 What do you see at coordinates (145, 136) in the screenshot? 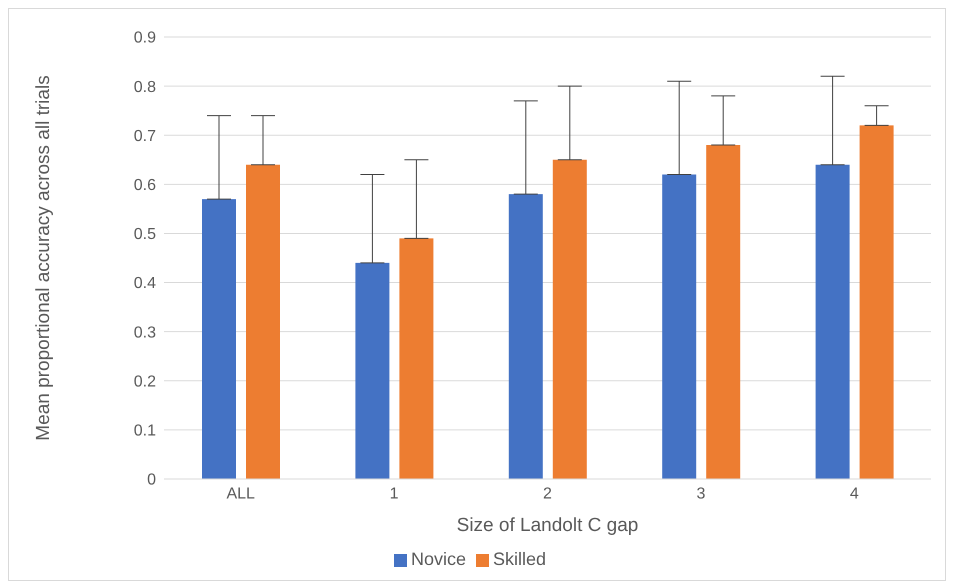
I see `y-tick-label: 0.7` at bounding box center [145, 136].